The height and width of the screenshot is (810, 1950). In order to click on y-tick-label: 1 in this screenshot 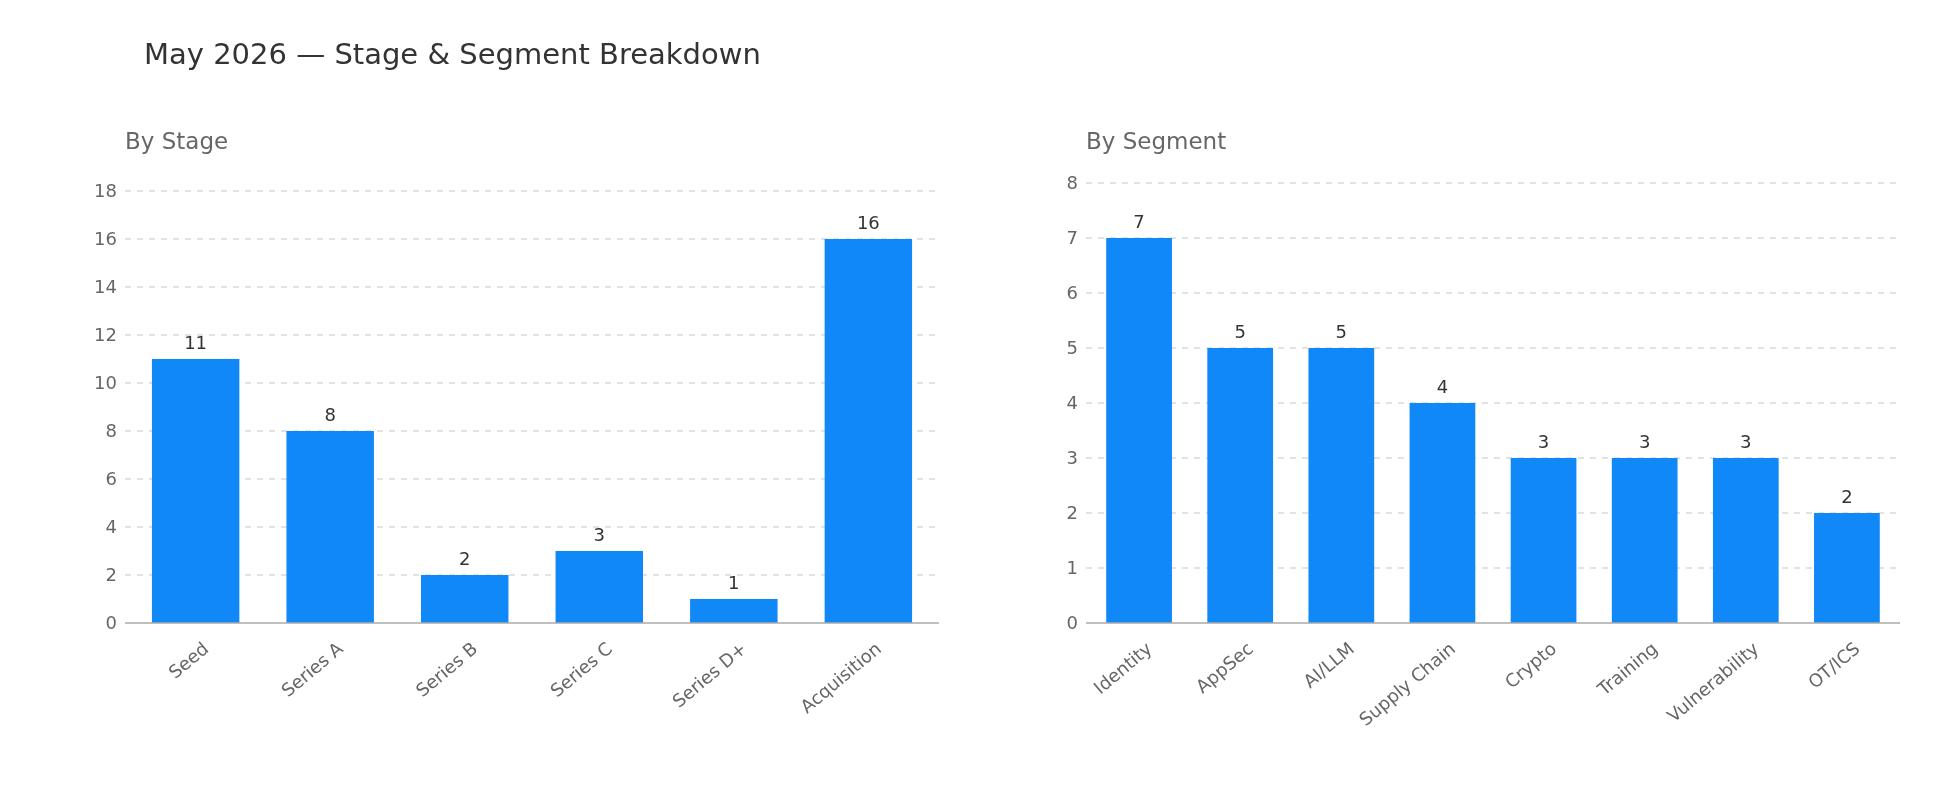, I will do `click(1072, 568)`.